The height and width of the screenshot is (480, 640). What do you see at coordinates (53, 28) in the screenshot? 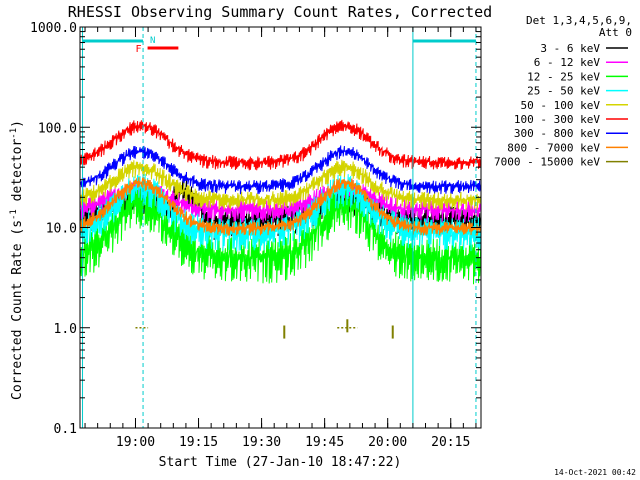
I see `y-tick-label: 1000.0` at bounding box center [53, 28].